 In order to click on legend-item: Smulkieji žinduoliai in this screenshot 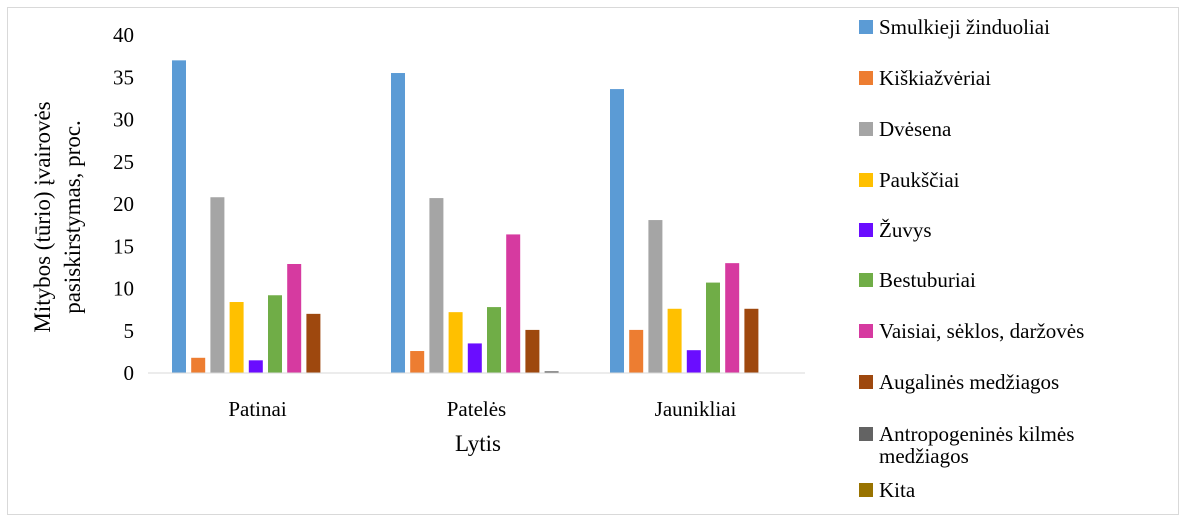, I will do `click(1014, 27)`.